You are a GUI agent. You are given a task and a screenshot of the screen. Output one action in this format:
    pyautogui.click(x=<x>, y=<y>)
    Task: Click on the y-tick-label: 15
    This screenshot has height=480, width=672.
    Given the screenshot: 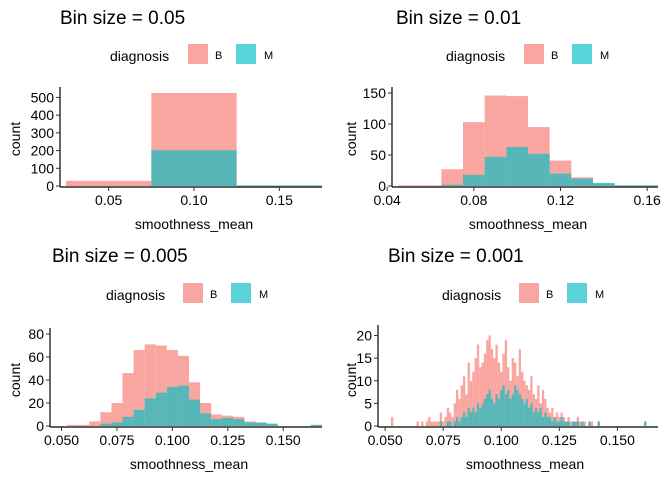 What is the action you would take?
    pyautogui.click(x=364, y=358)
    